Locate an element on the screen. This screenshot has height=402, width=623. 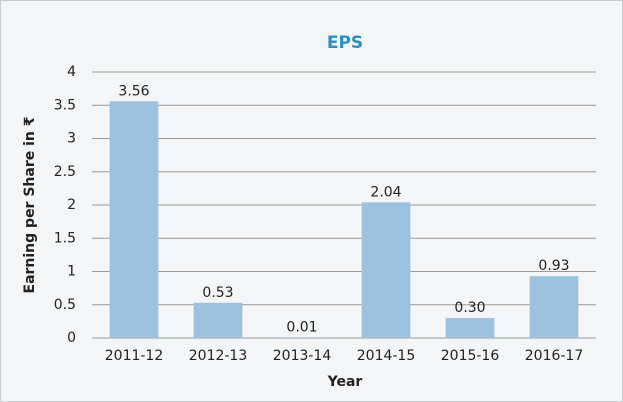
chart-title: EPS is located at coordinates (345, 43).